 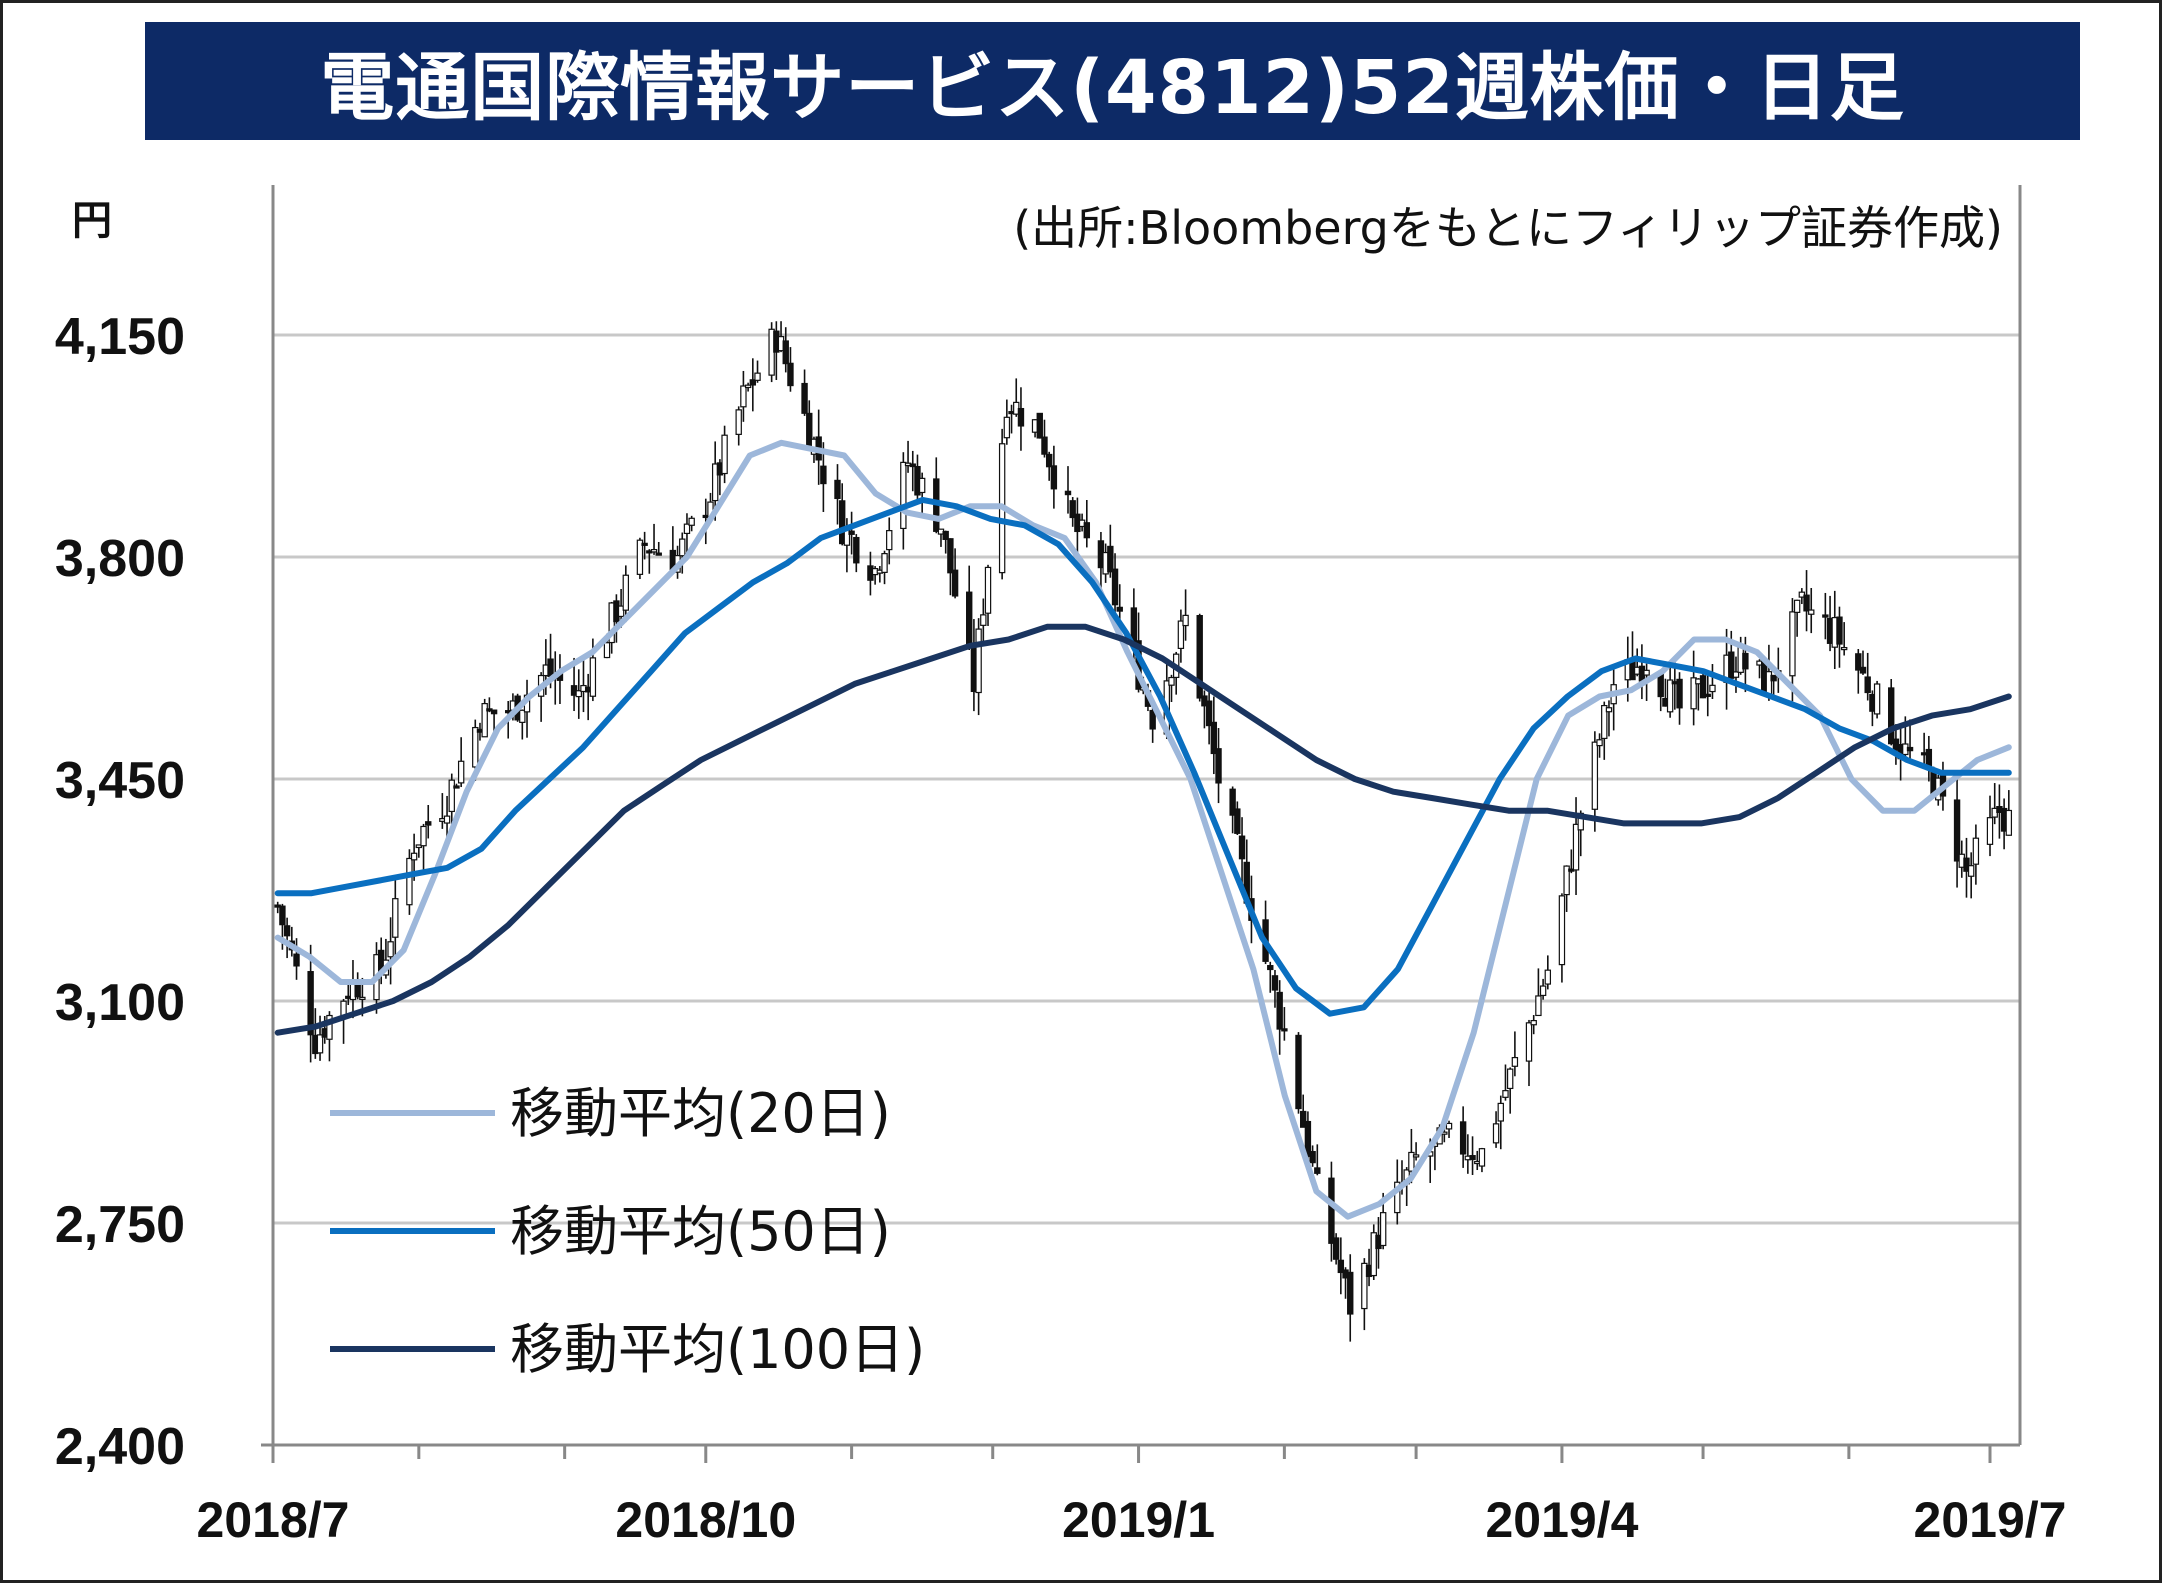 What do you see at coordinates (1508, 228) in the screenshot?
I see `source-note: (出所:Bloombergをもとにフィリップ証券作成)` at bounding box center [1508, 228].